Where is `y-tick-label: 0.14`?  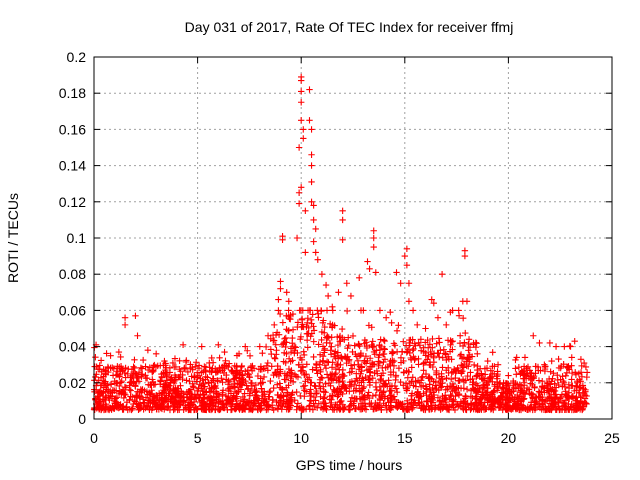
y-tick-label: 0.14 is located at coordinates (72, 166).